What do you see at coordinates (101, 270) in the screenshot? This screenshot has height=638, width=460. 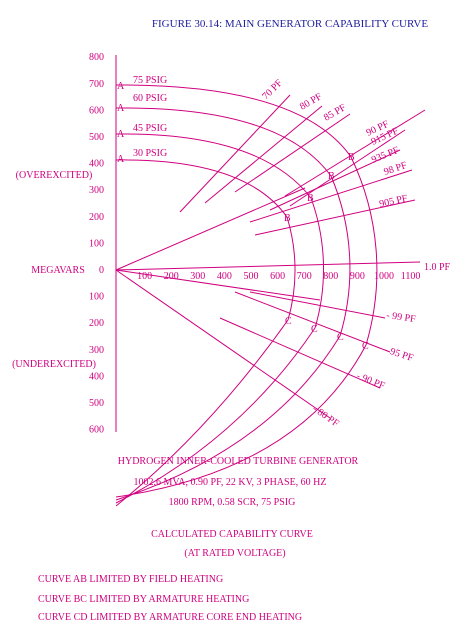 I see `y-tick-label: 0` at bounding box center [101, 270].